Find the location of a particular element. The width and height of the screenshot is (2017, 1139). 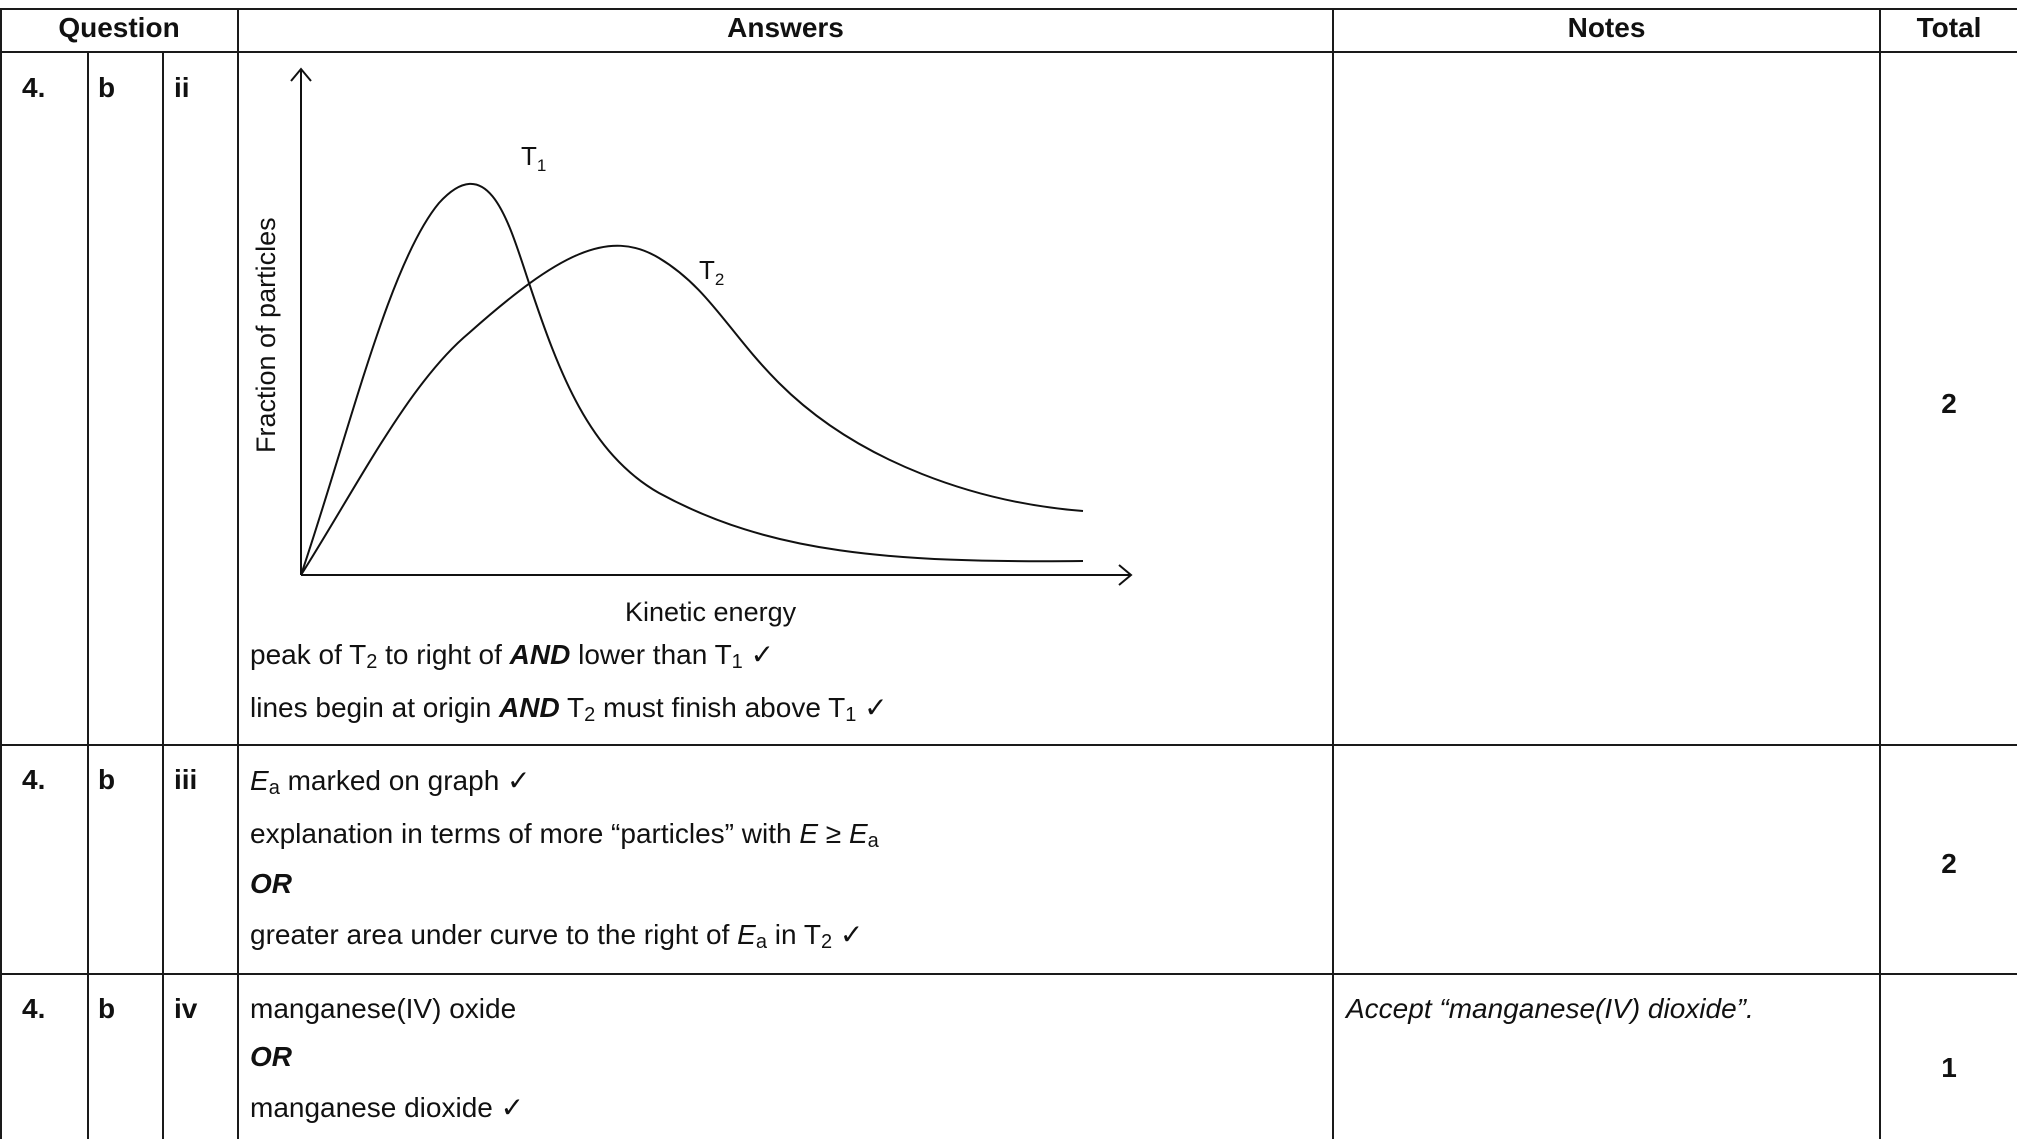

question-subpart: iii is located at coordinates (186, 779).